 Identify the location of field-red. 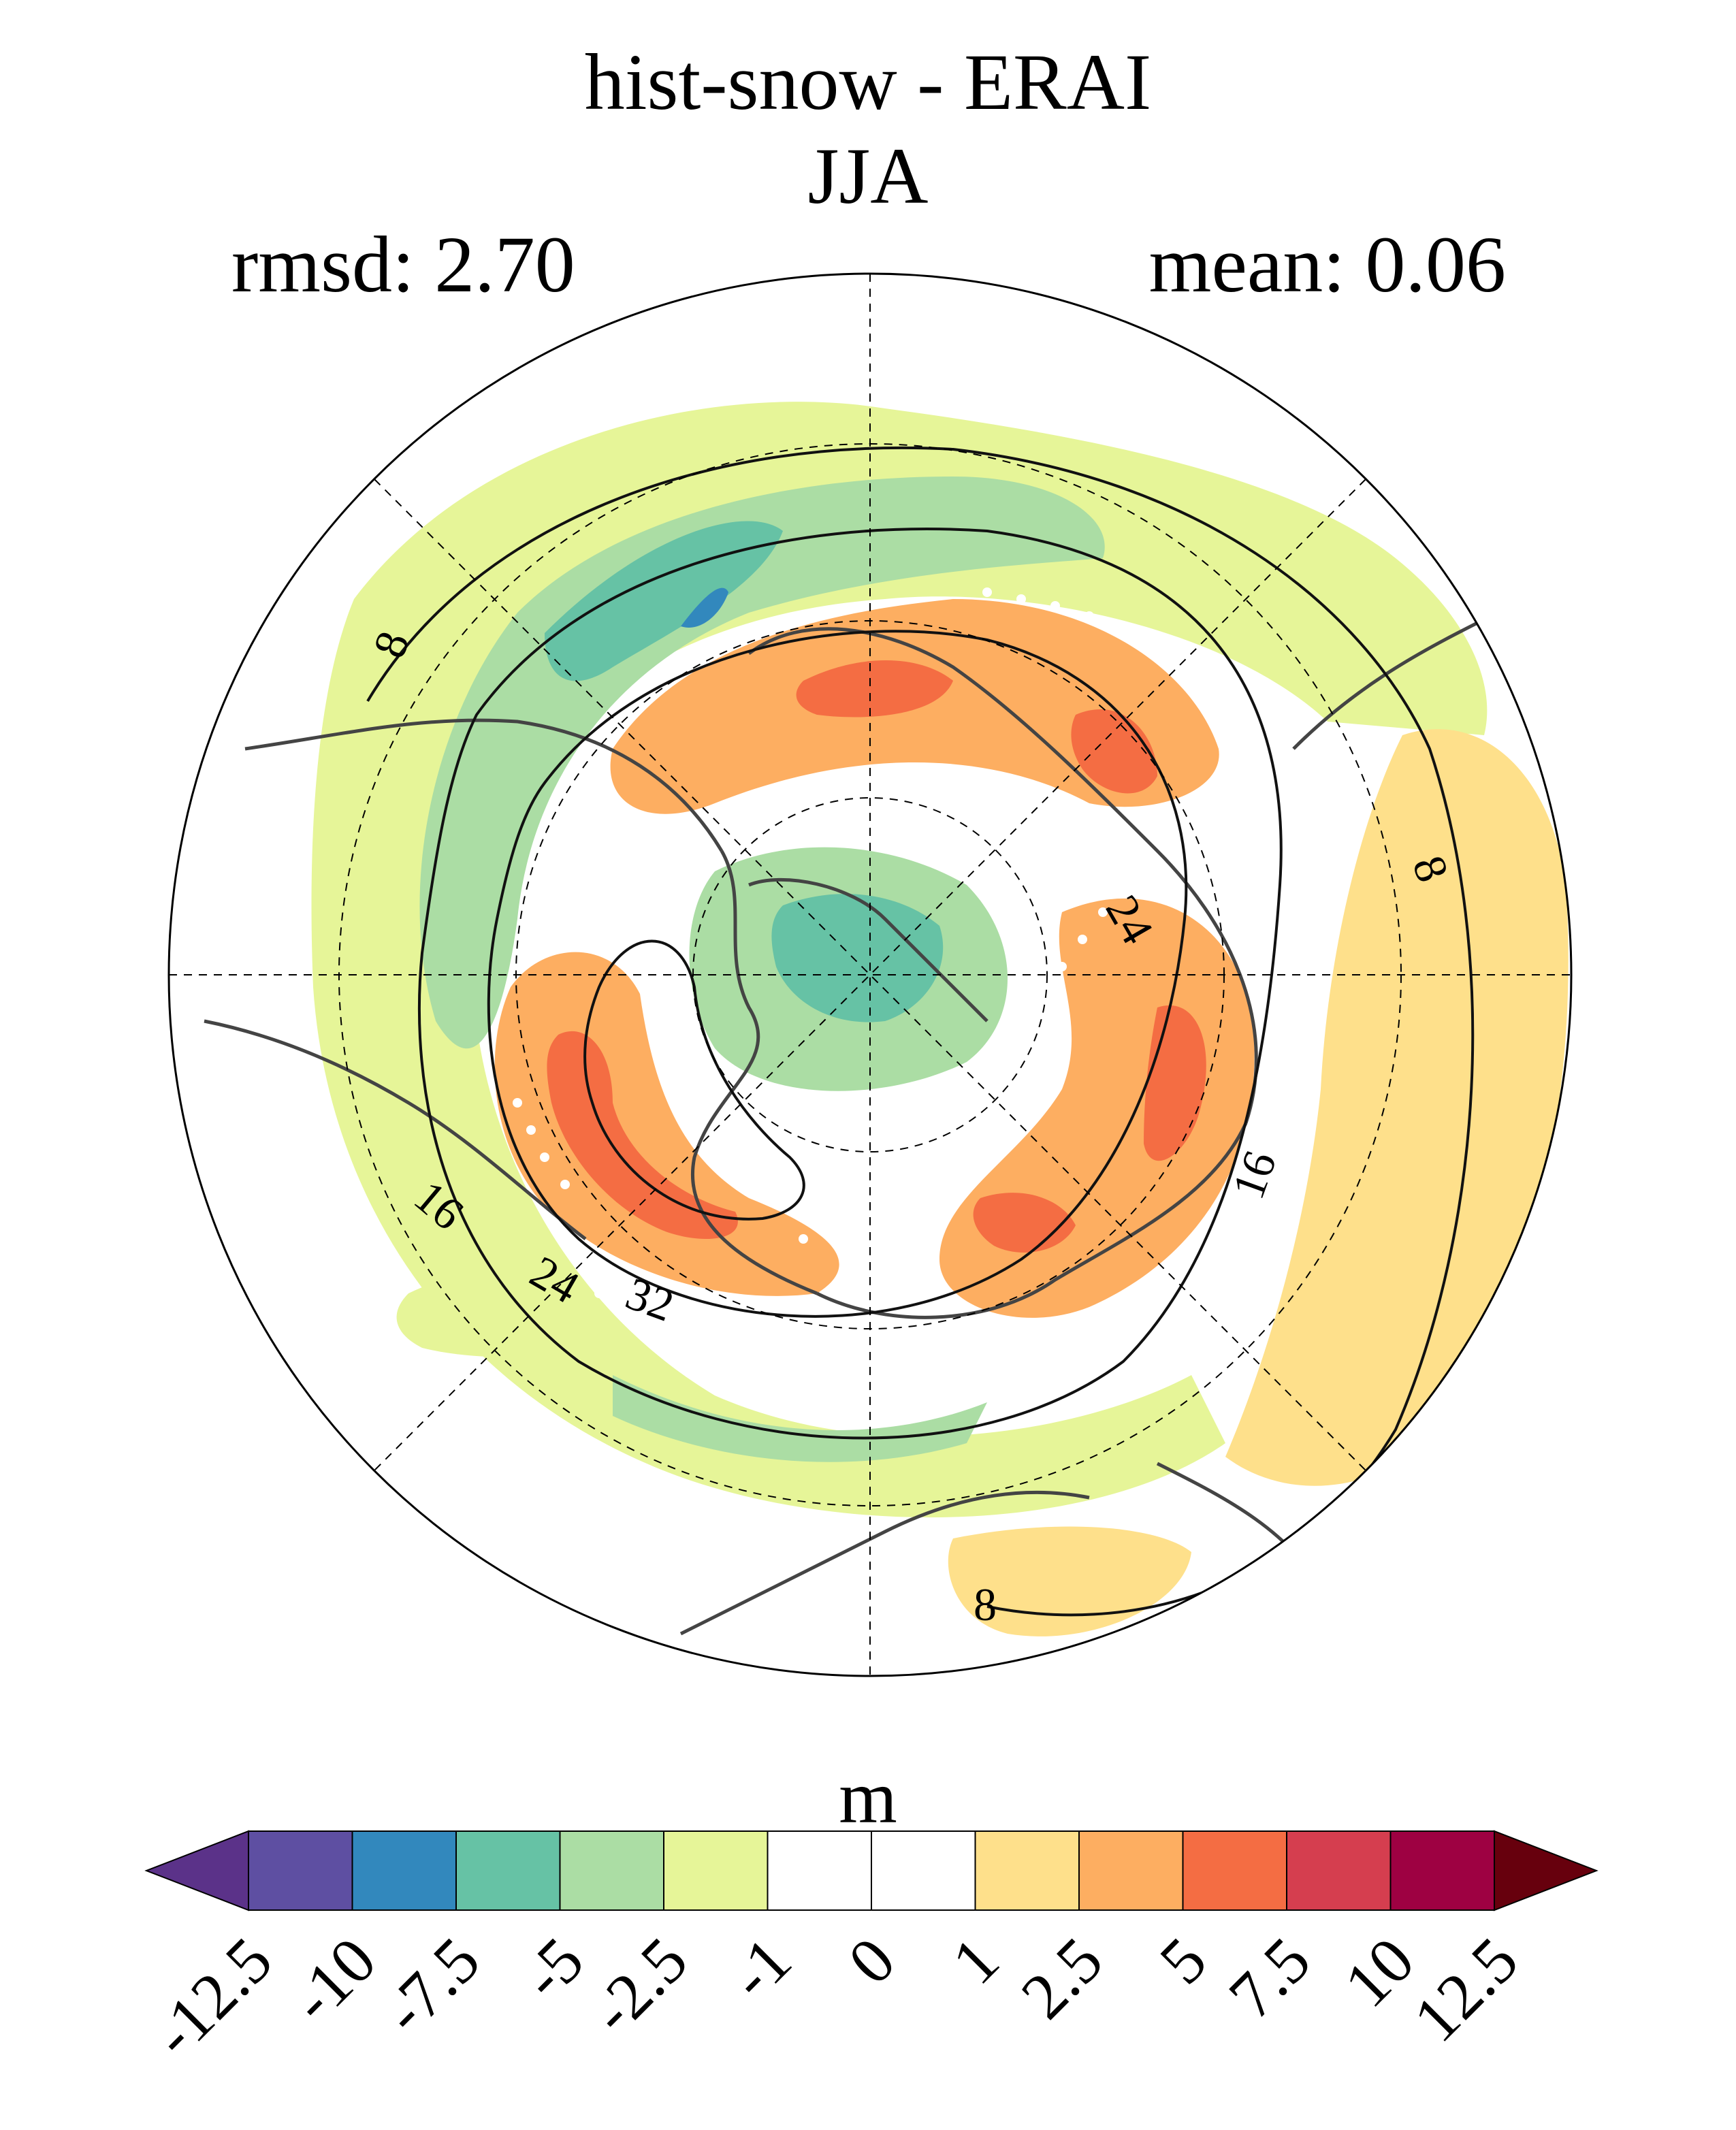
(874, 688).